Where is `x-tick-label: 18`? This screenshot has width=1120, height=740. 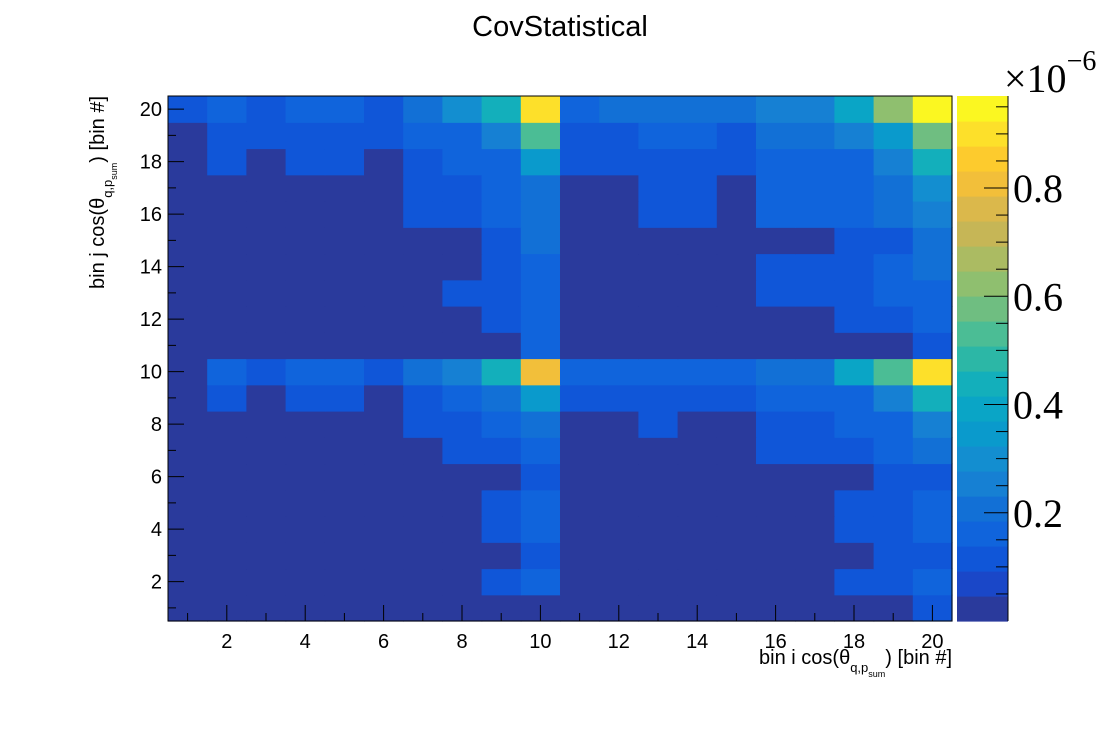 x-tick-label: 18 is located at coordinates (854, 642).